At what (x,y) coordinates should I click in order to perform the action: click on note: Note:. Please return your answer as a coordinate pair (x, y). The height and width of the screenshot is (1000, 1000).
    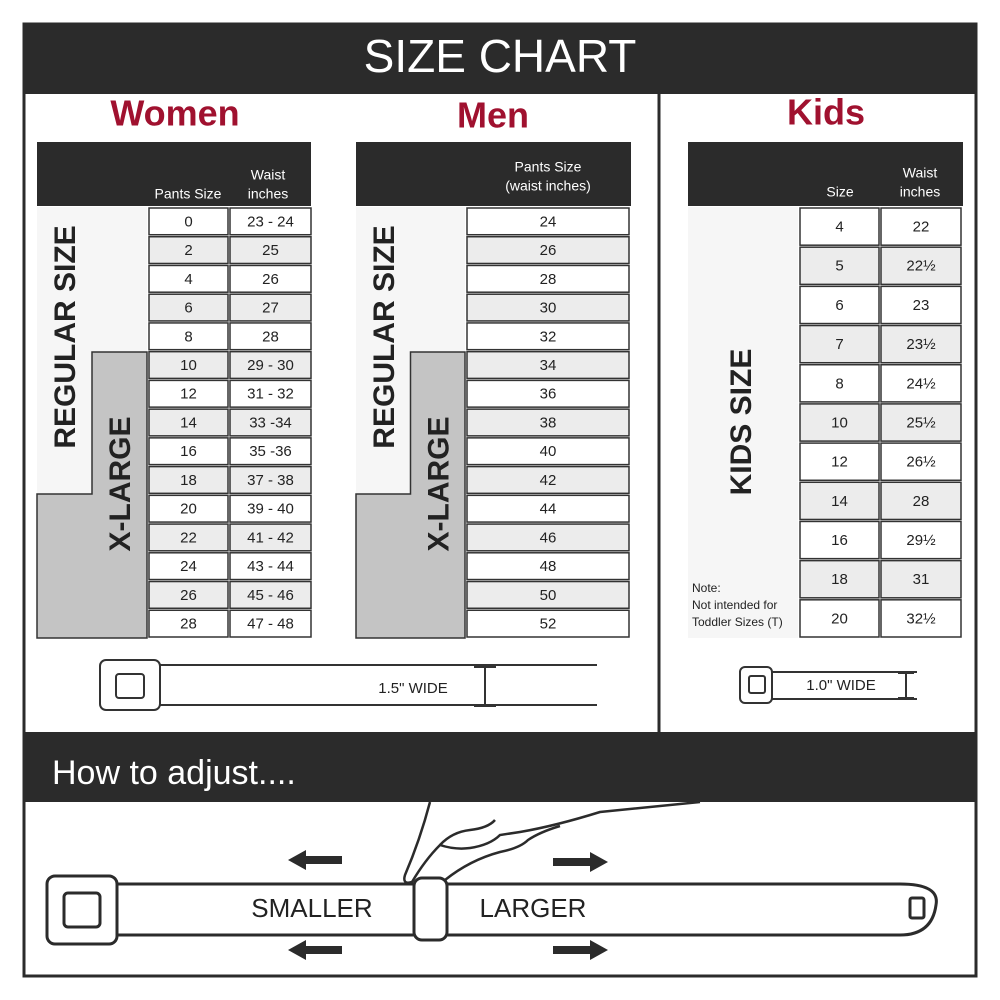
    Looking at the image, I should click on (706, 588).